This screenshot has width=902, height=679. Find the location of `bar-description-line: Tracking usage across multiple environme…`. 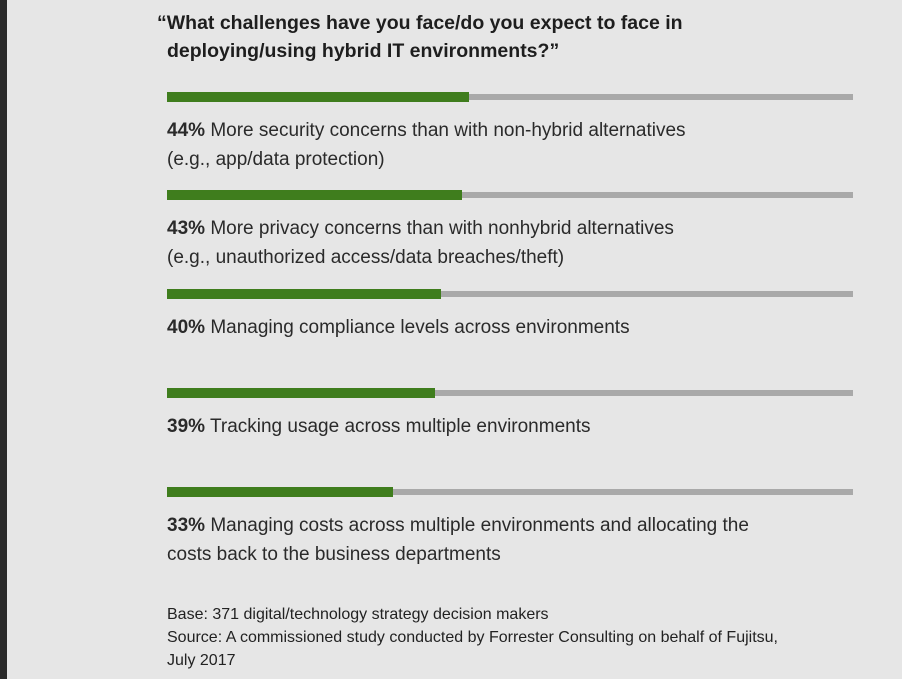

bar-description-line: Tracking usage across multiple environme… is located at coordinates (400, 426).